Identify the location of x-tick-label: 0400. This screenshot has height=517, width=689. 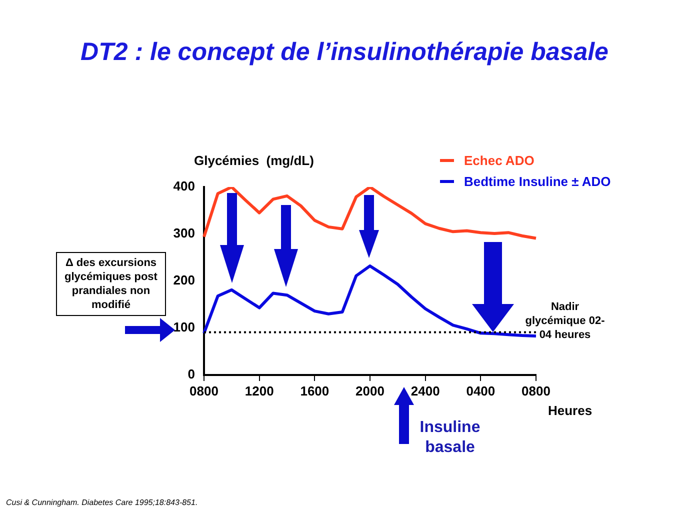
(481, 390).